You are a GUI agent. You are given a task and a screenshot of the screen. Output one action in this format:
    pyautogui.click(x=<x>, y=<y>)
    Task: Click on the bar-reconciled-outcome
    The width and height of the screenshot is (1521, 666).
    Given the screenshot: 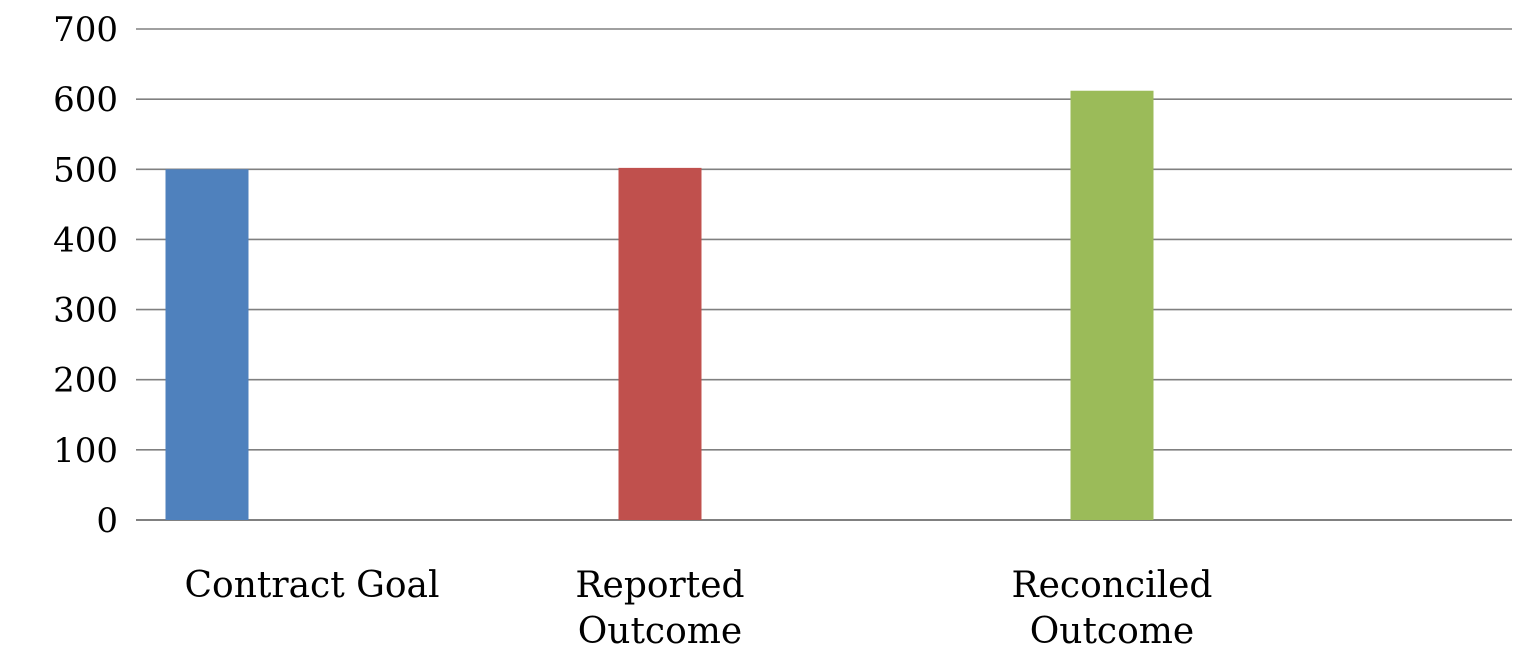 What is the action you would take?
    pyautogui.click(x=1112, y=305)
    